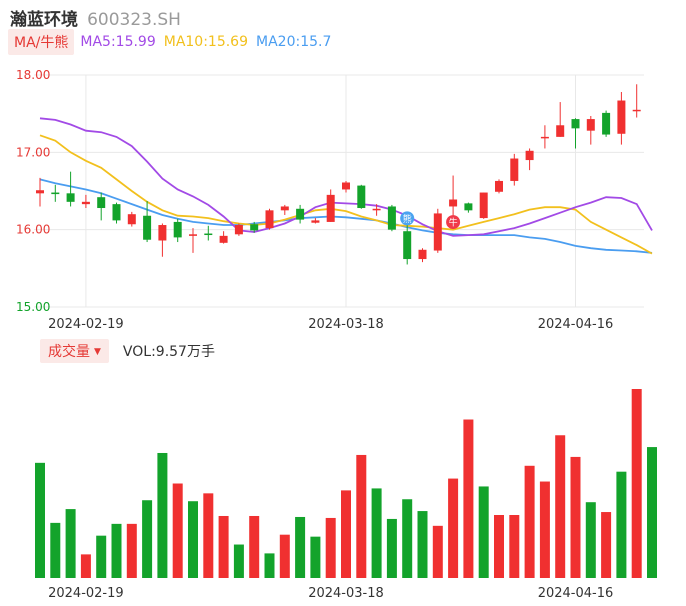 This screenshot has width=686, height=606. I want to click on marker-label: 熊, so click(407, 219).